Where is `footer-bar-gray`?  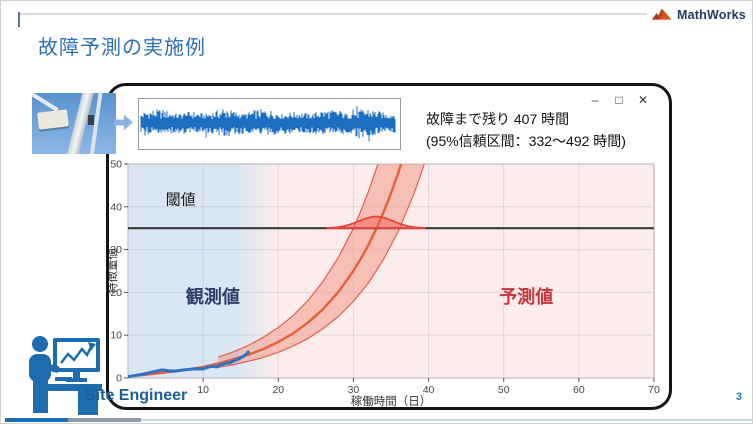
footer-bar-gray is located at coordinates (104, 420).